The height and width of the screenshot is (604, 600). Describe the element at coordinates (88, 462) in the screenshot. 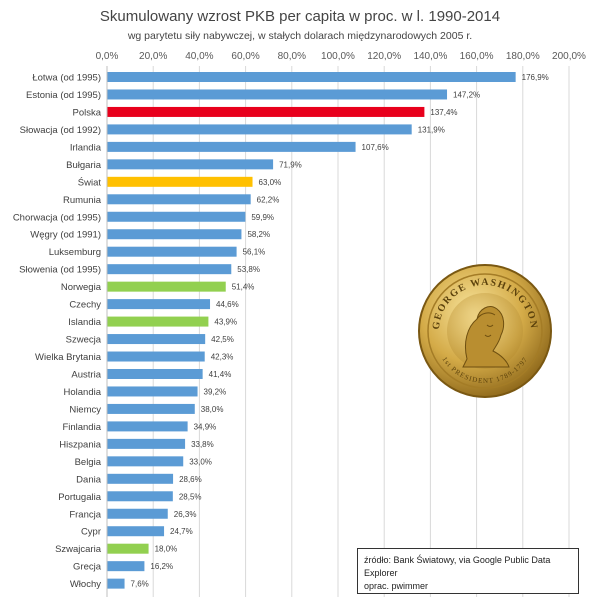

I see `category-label: Belgia` at that location.